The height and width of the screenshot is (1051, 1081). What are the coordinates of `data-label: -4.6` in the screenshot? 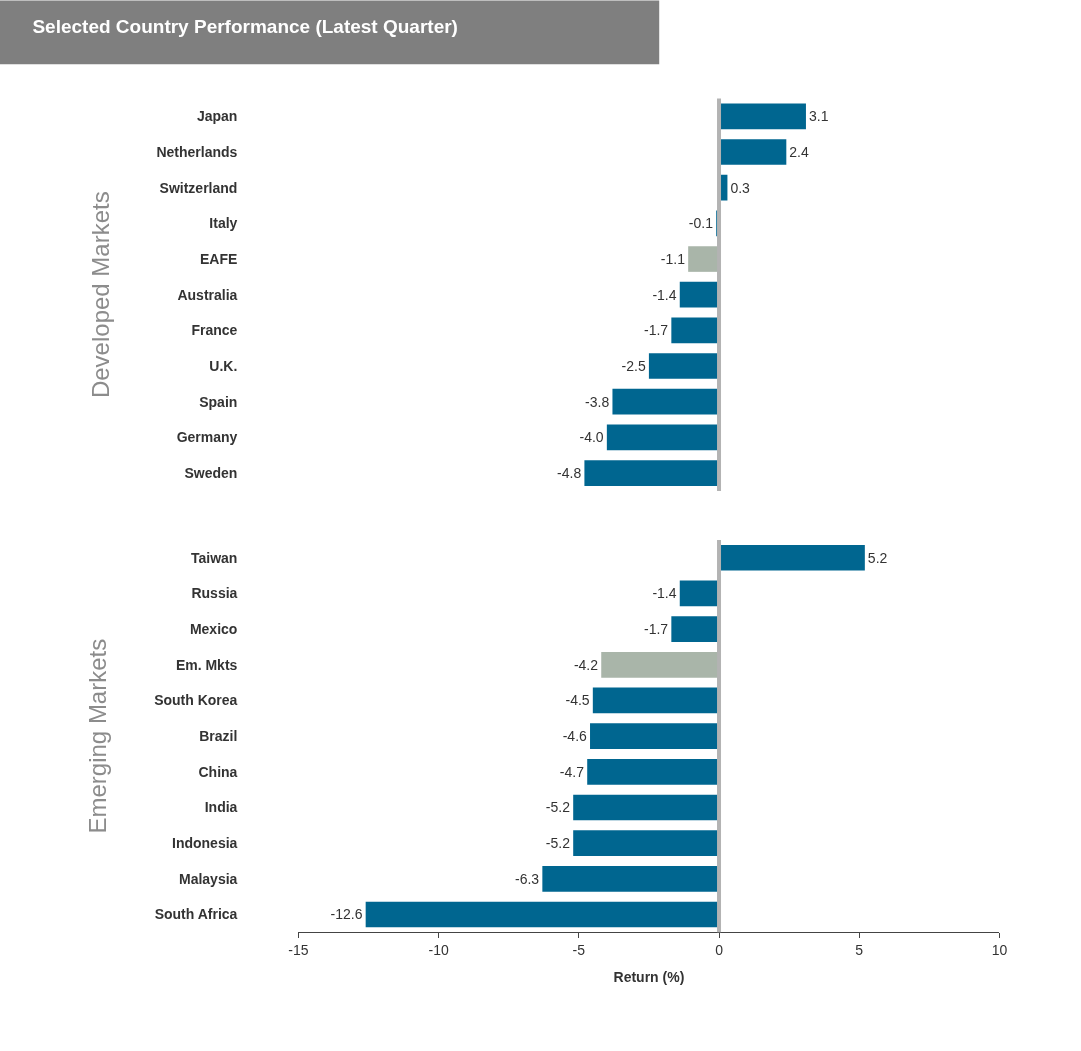 It's located at (575, 736).